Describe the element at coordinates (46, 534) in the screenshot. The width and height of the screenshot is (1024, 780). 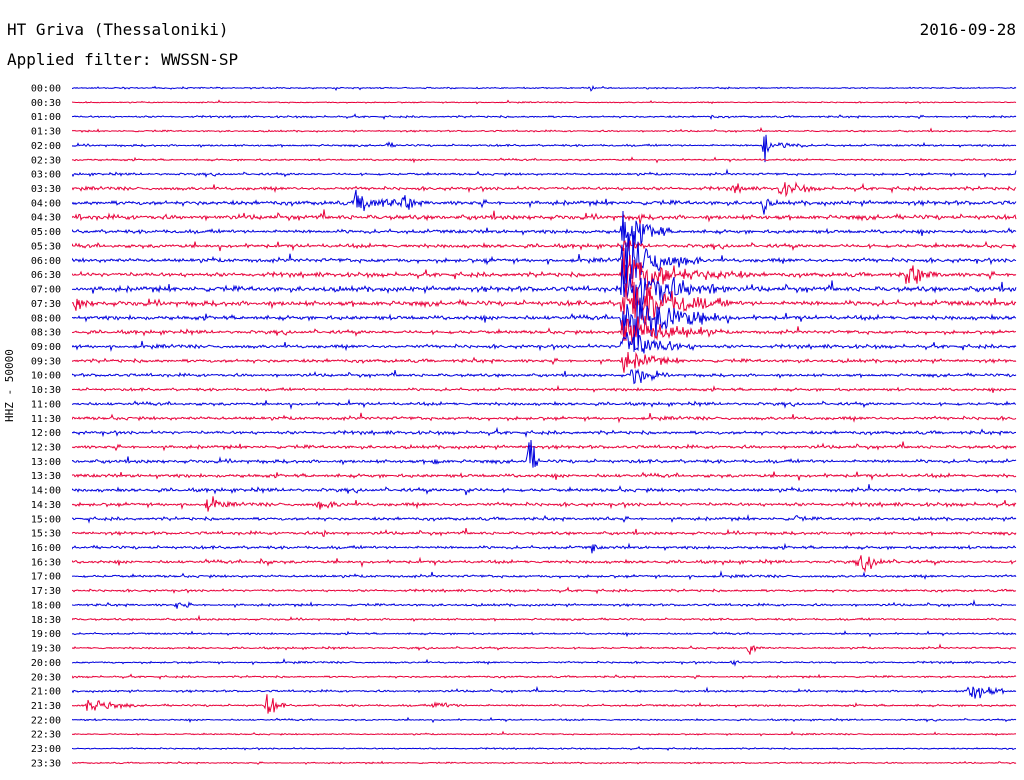
I see `row-time-label: 15:30` at that location.